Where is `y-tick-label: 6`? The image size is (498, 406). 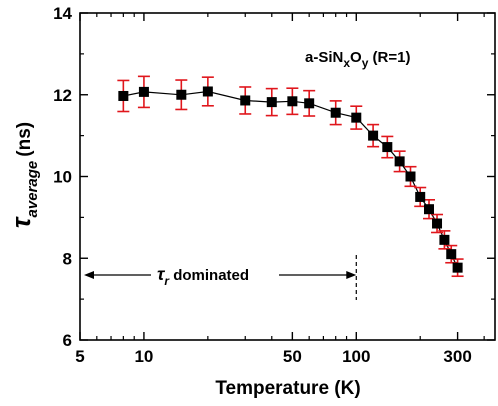
y-tick-label: 6 is located at coordinates (67, 340).